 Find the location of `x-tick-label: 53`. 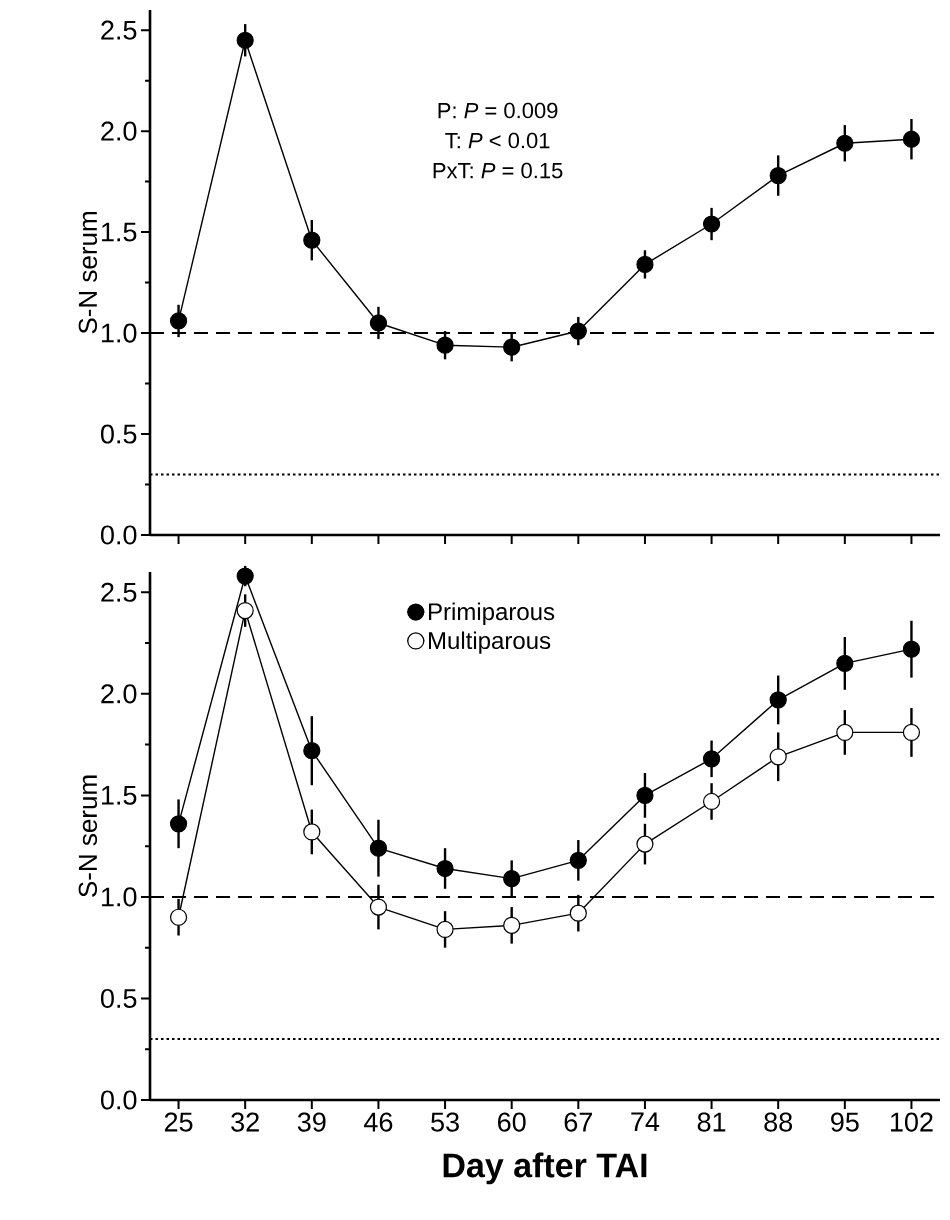

x-tick-label: 53 is located at coordinates (445, 1122).